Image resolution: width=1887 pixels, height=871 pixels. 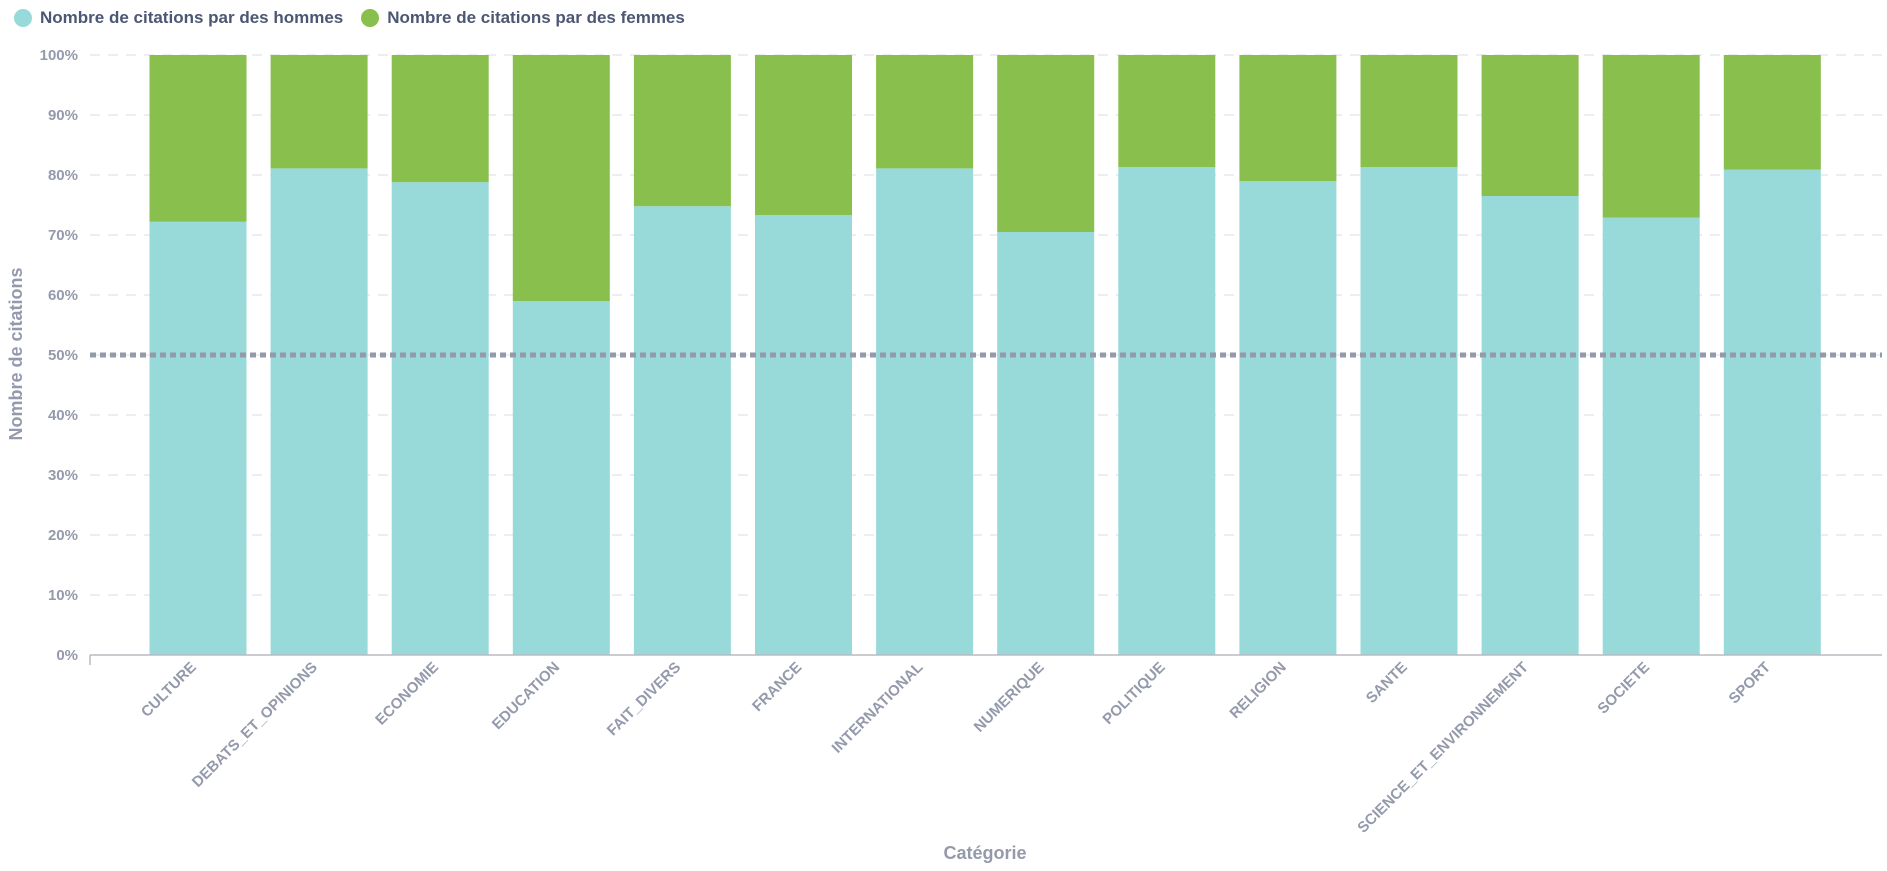 What do you see at coordinates (1387, 683) in the screenshot?
I see `x-tick-label: SANTE` at bounding box center [1387, 683].